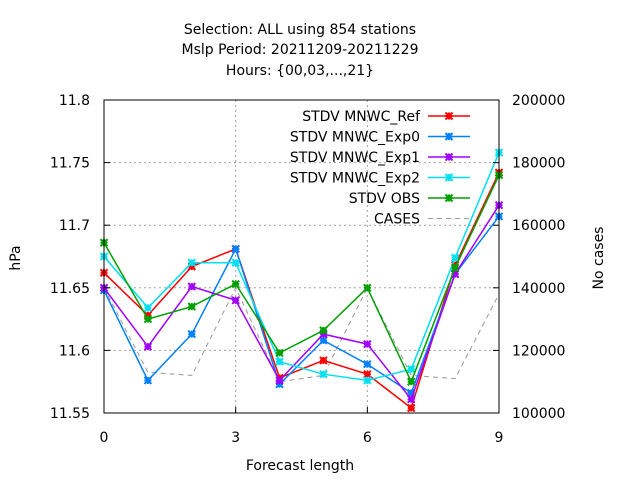  Describe the element at coordinates (74, 226) in the screenshot. I see `y-tick-label-3: 11.7` at that location.